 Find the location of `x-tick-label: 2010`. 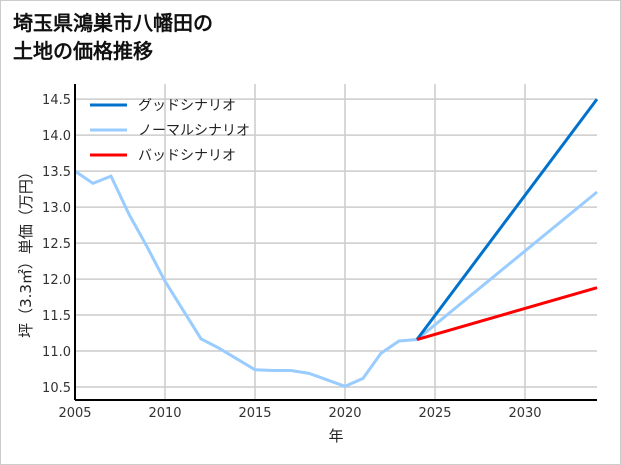

x-tick-label: 2010 is located at coordinates (164, 413).